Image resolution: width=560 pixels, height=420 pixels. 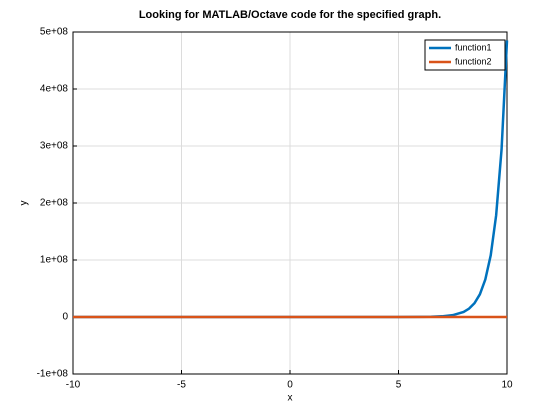 I want to click on legend-box, so click(x=465, y=55).